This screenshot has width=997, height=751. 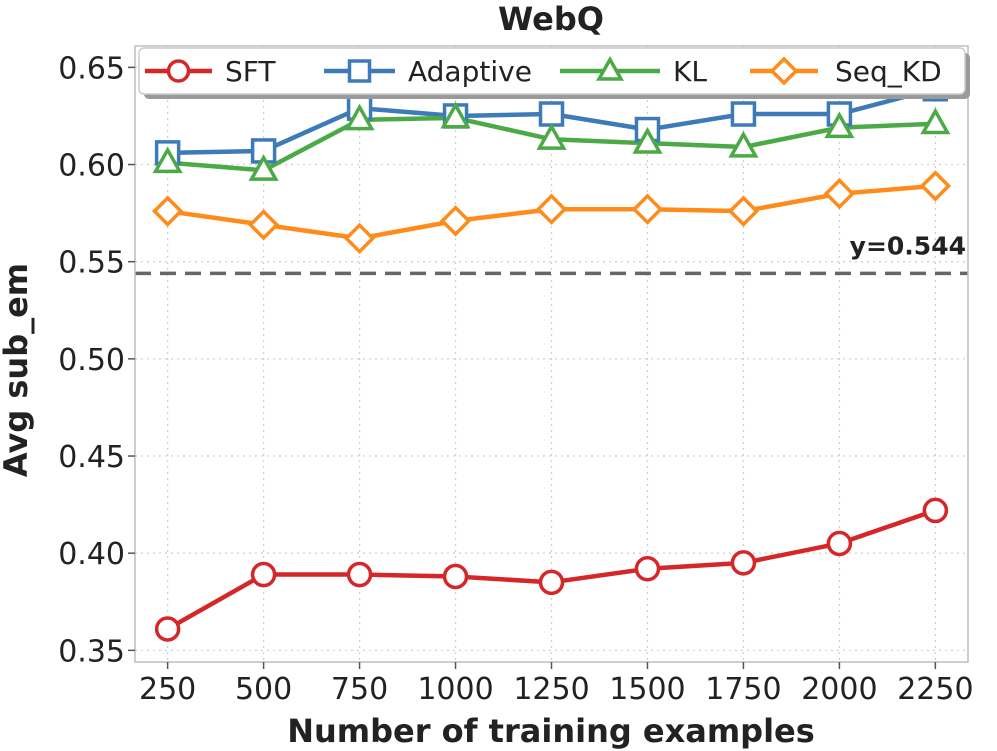 I want to click on y-tick-label: 0.50, so click(x=91, y=360).